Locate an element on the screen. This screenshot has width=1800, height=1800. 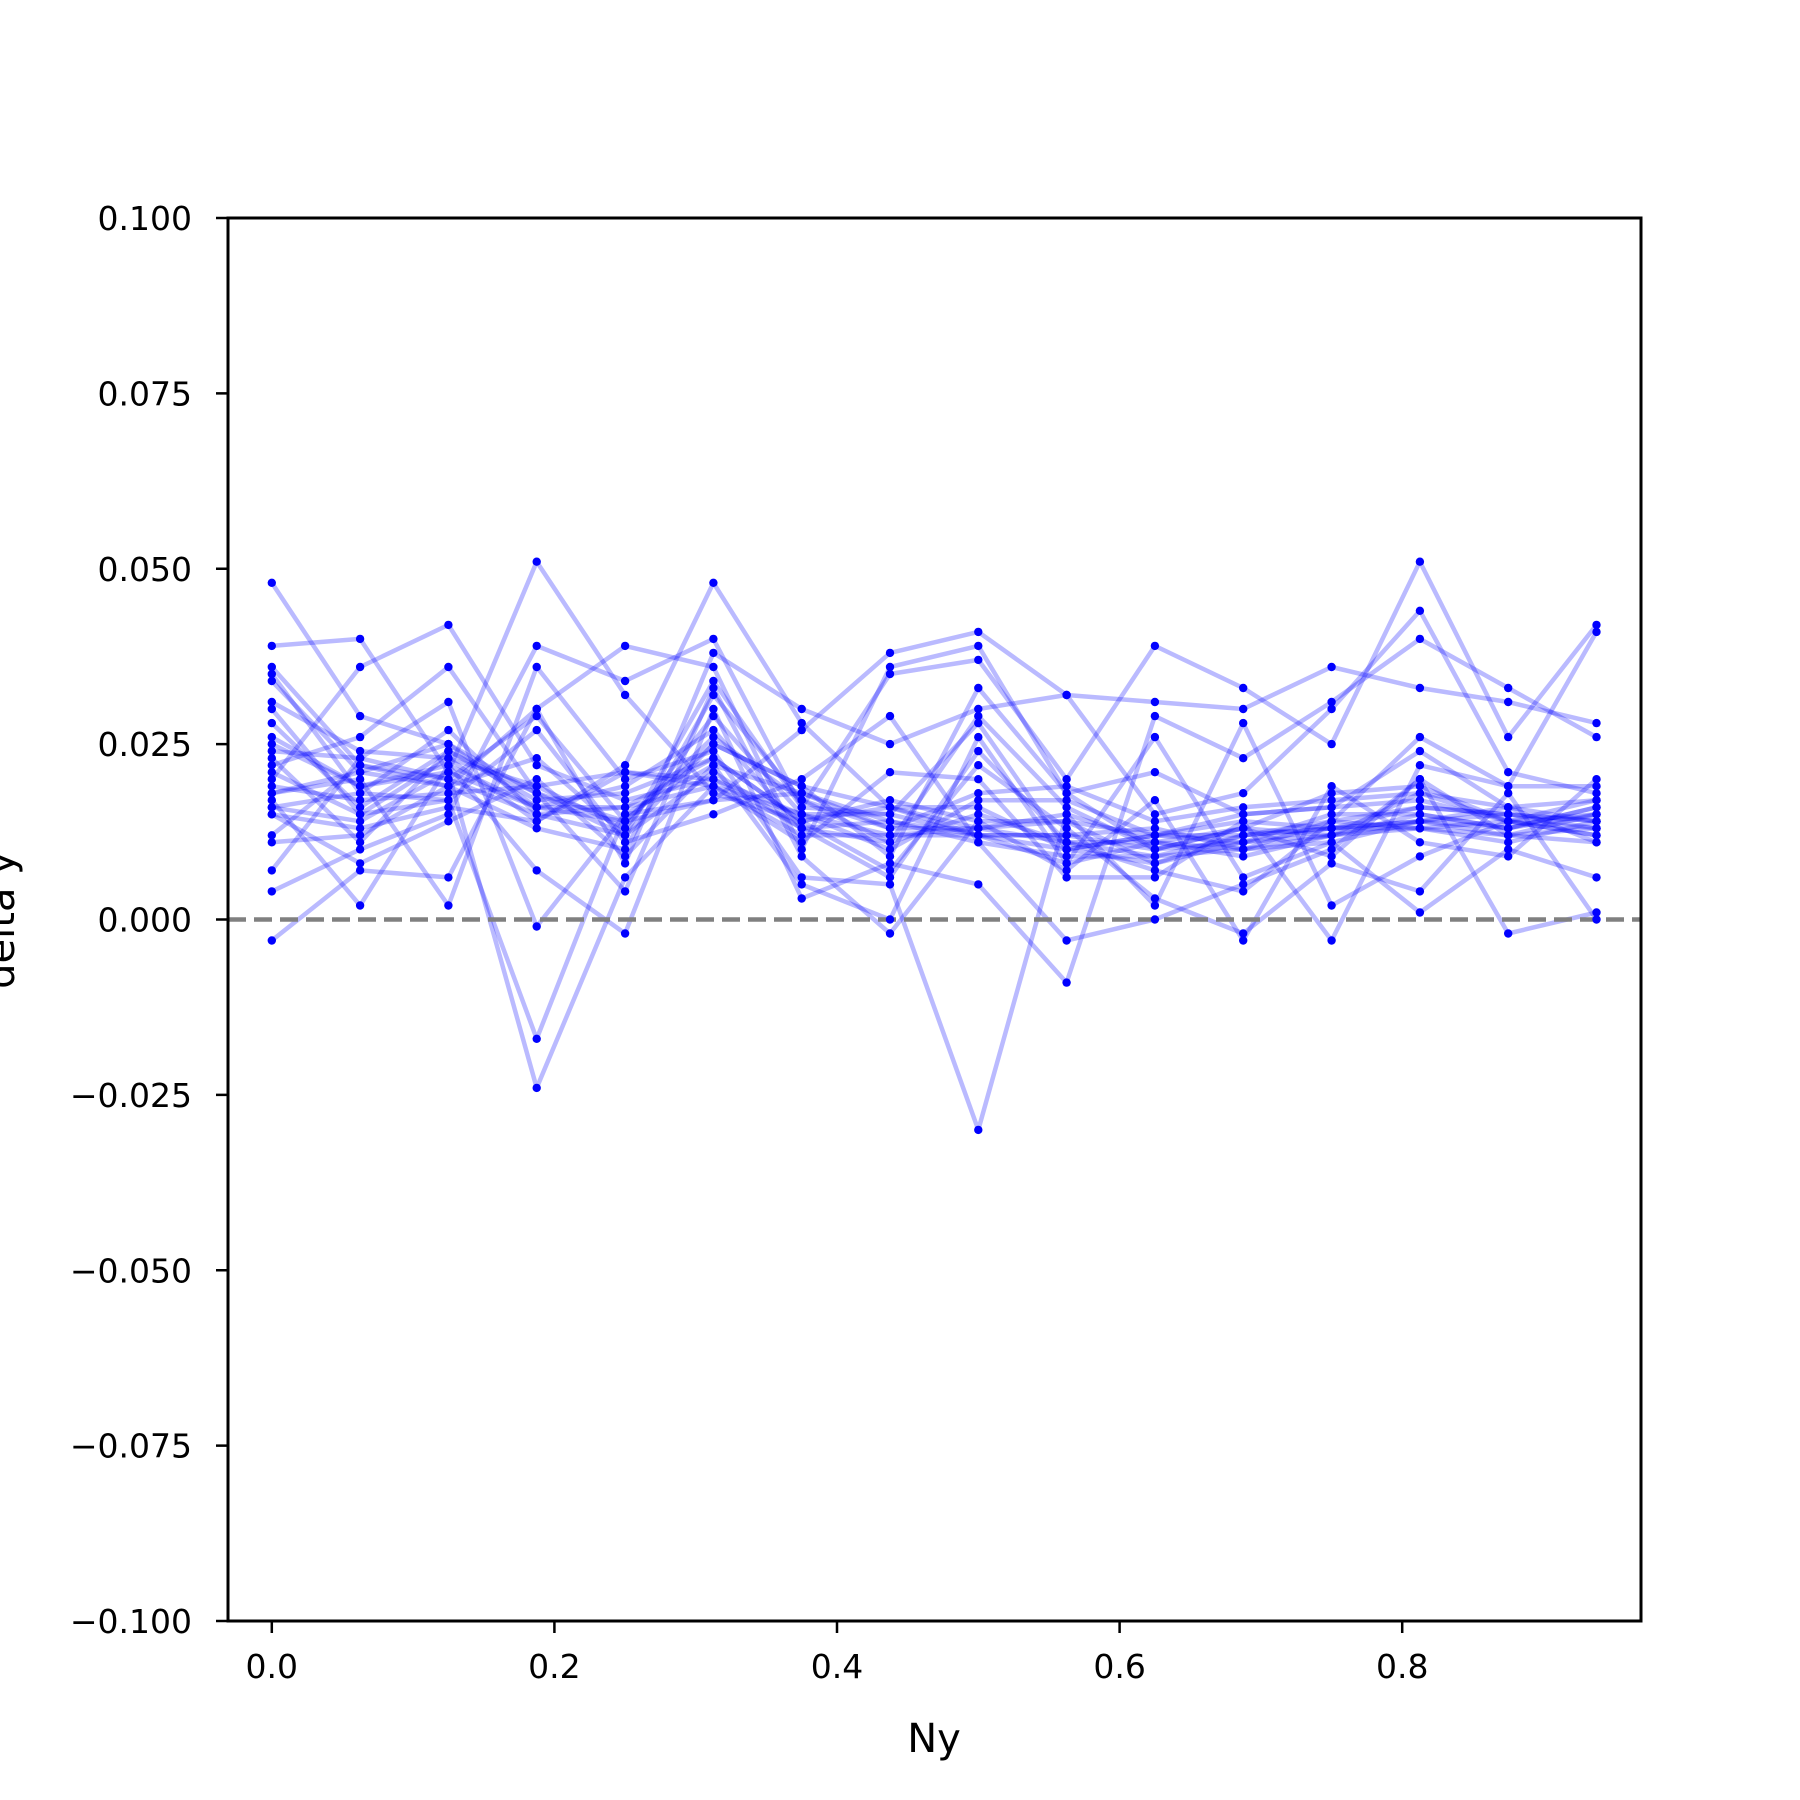
y-tick-label: −0.100 is located at coordinates (131, 1621).